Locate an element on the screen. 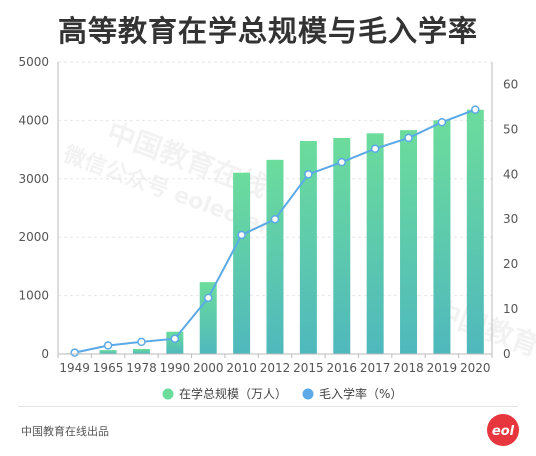 The height and width of the screenshot is (456, 536). legend-label-bar: 在学总规模（万人） is located at coordinates (233, 393).